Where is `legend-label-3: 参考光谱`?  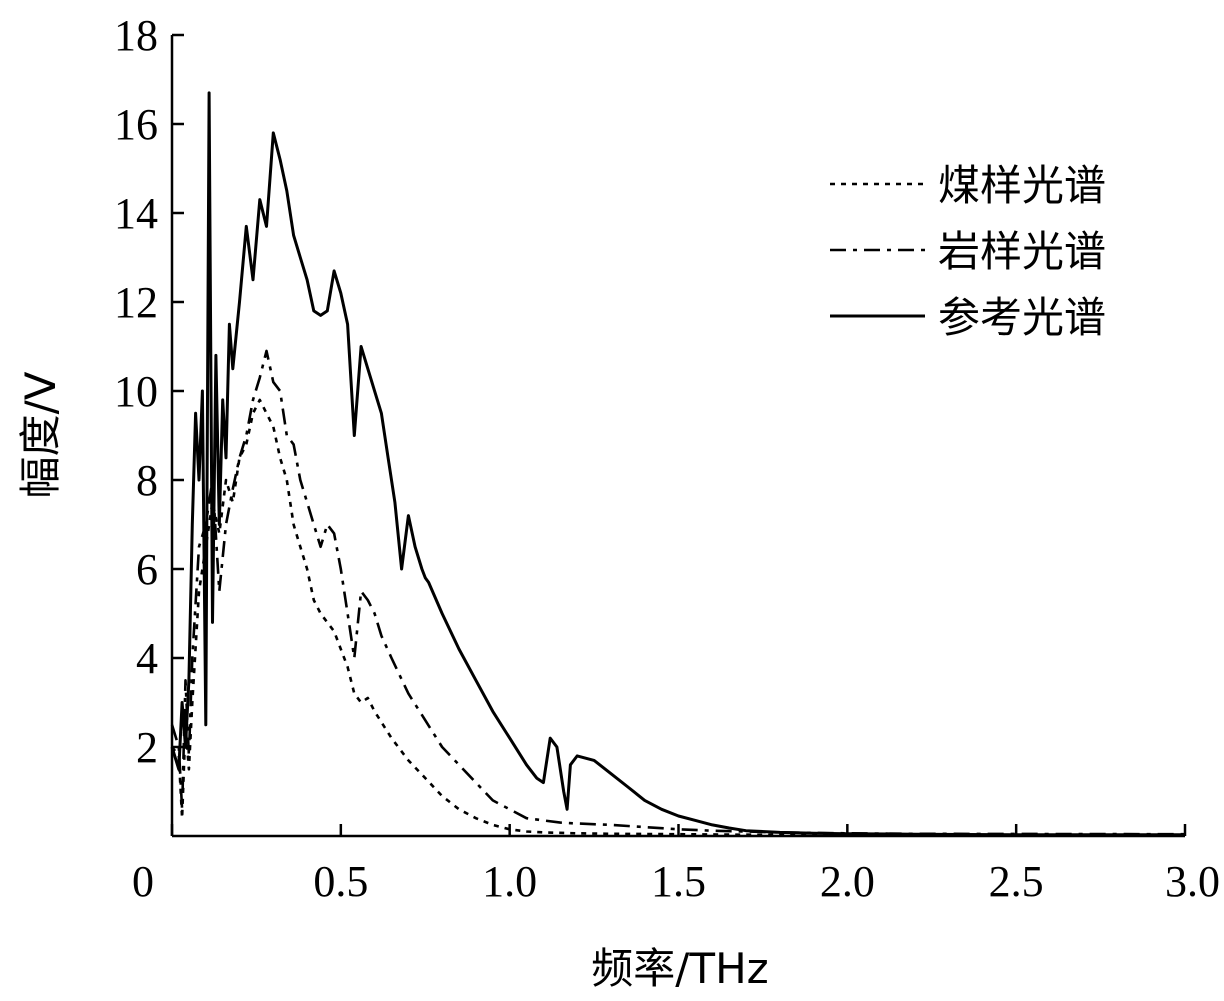 legend-label-3: 参考光谱 is located at coordinates (1022, 317).